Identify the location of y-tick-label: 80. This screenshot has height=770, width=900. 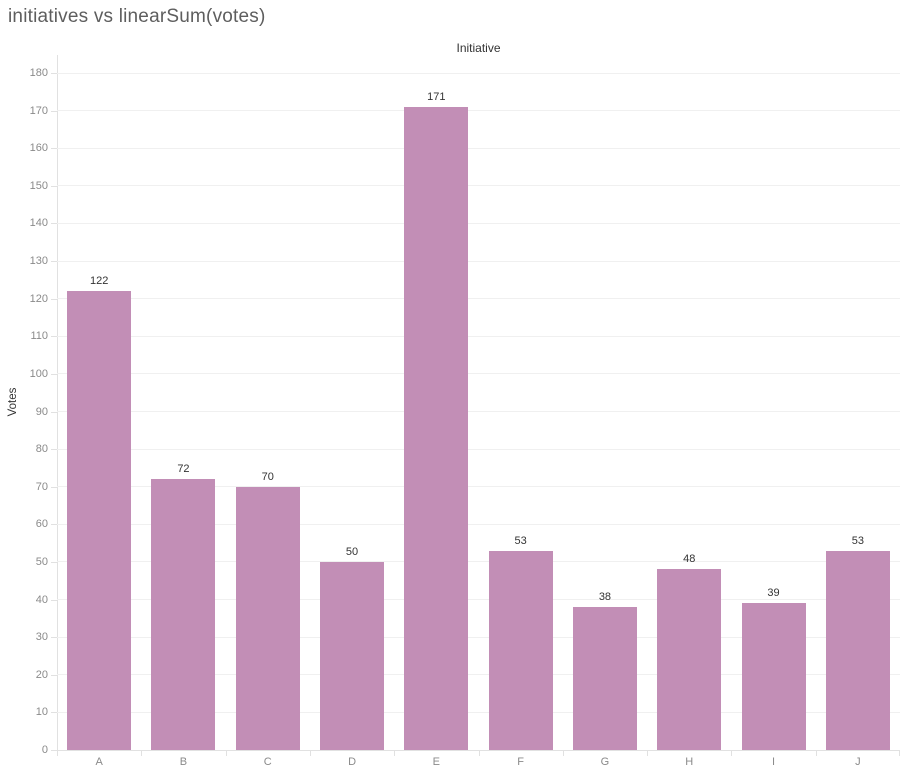
(41, 449).